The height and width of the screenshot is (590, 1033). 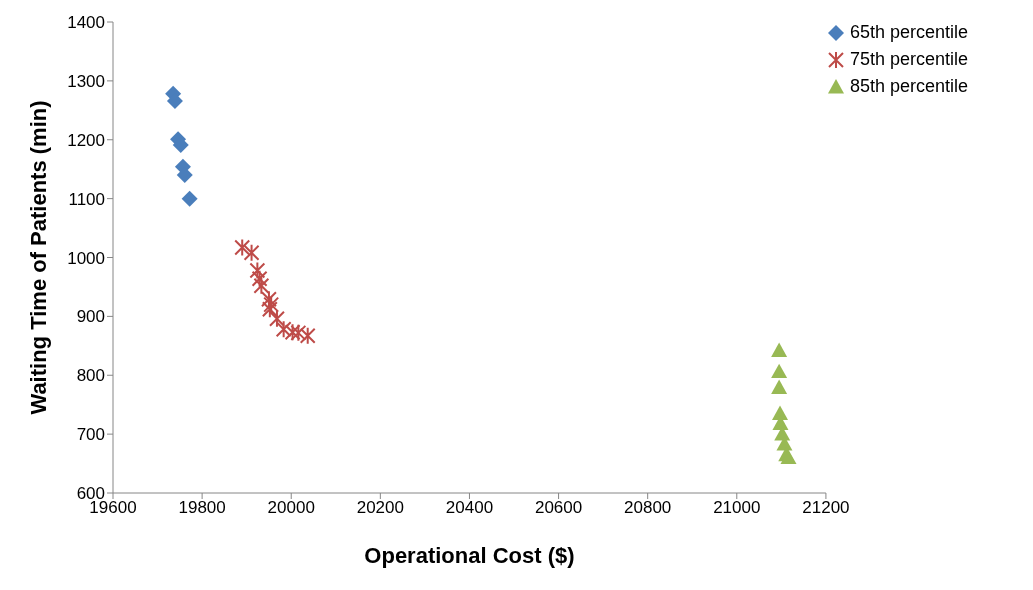 What do you see at coordinates (648, 508) in the screenshot?
I see `x-tick-label: 20800` at bounding box center [648, 508].